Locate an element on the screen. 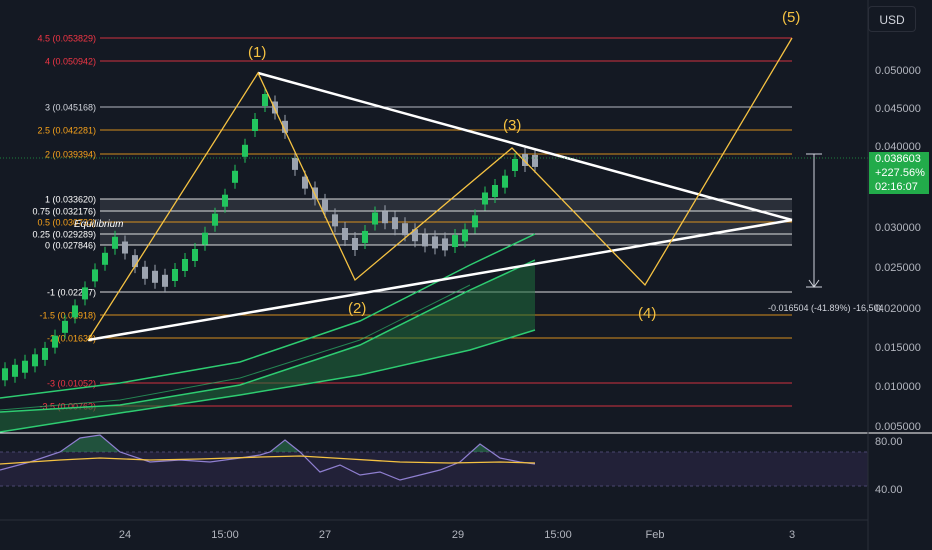  last-price-change: +227.56% is located at coordinates (899, 173).